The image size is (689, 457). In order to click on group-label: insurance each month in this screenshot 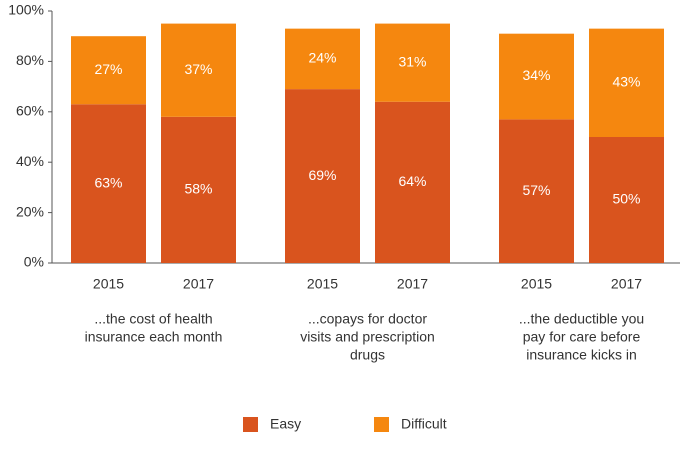, I will do `click(154, 337)`.